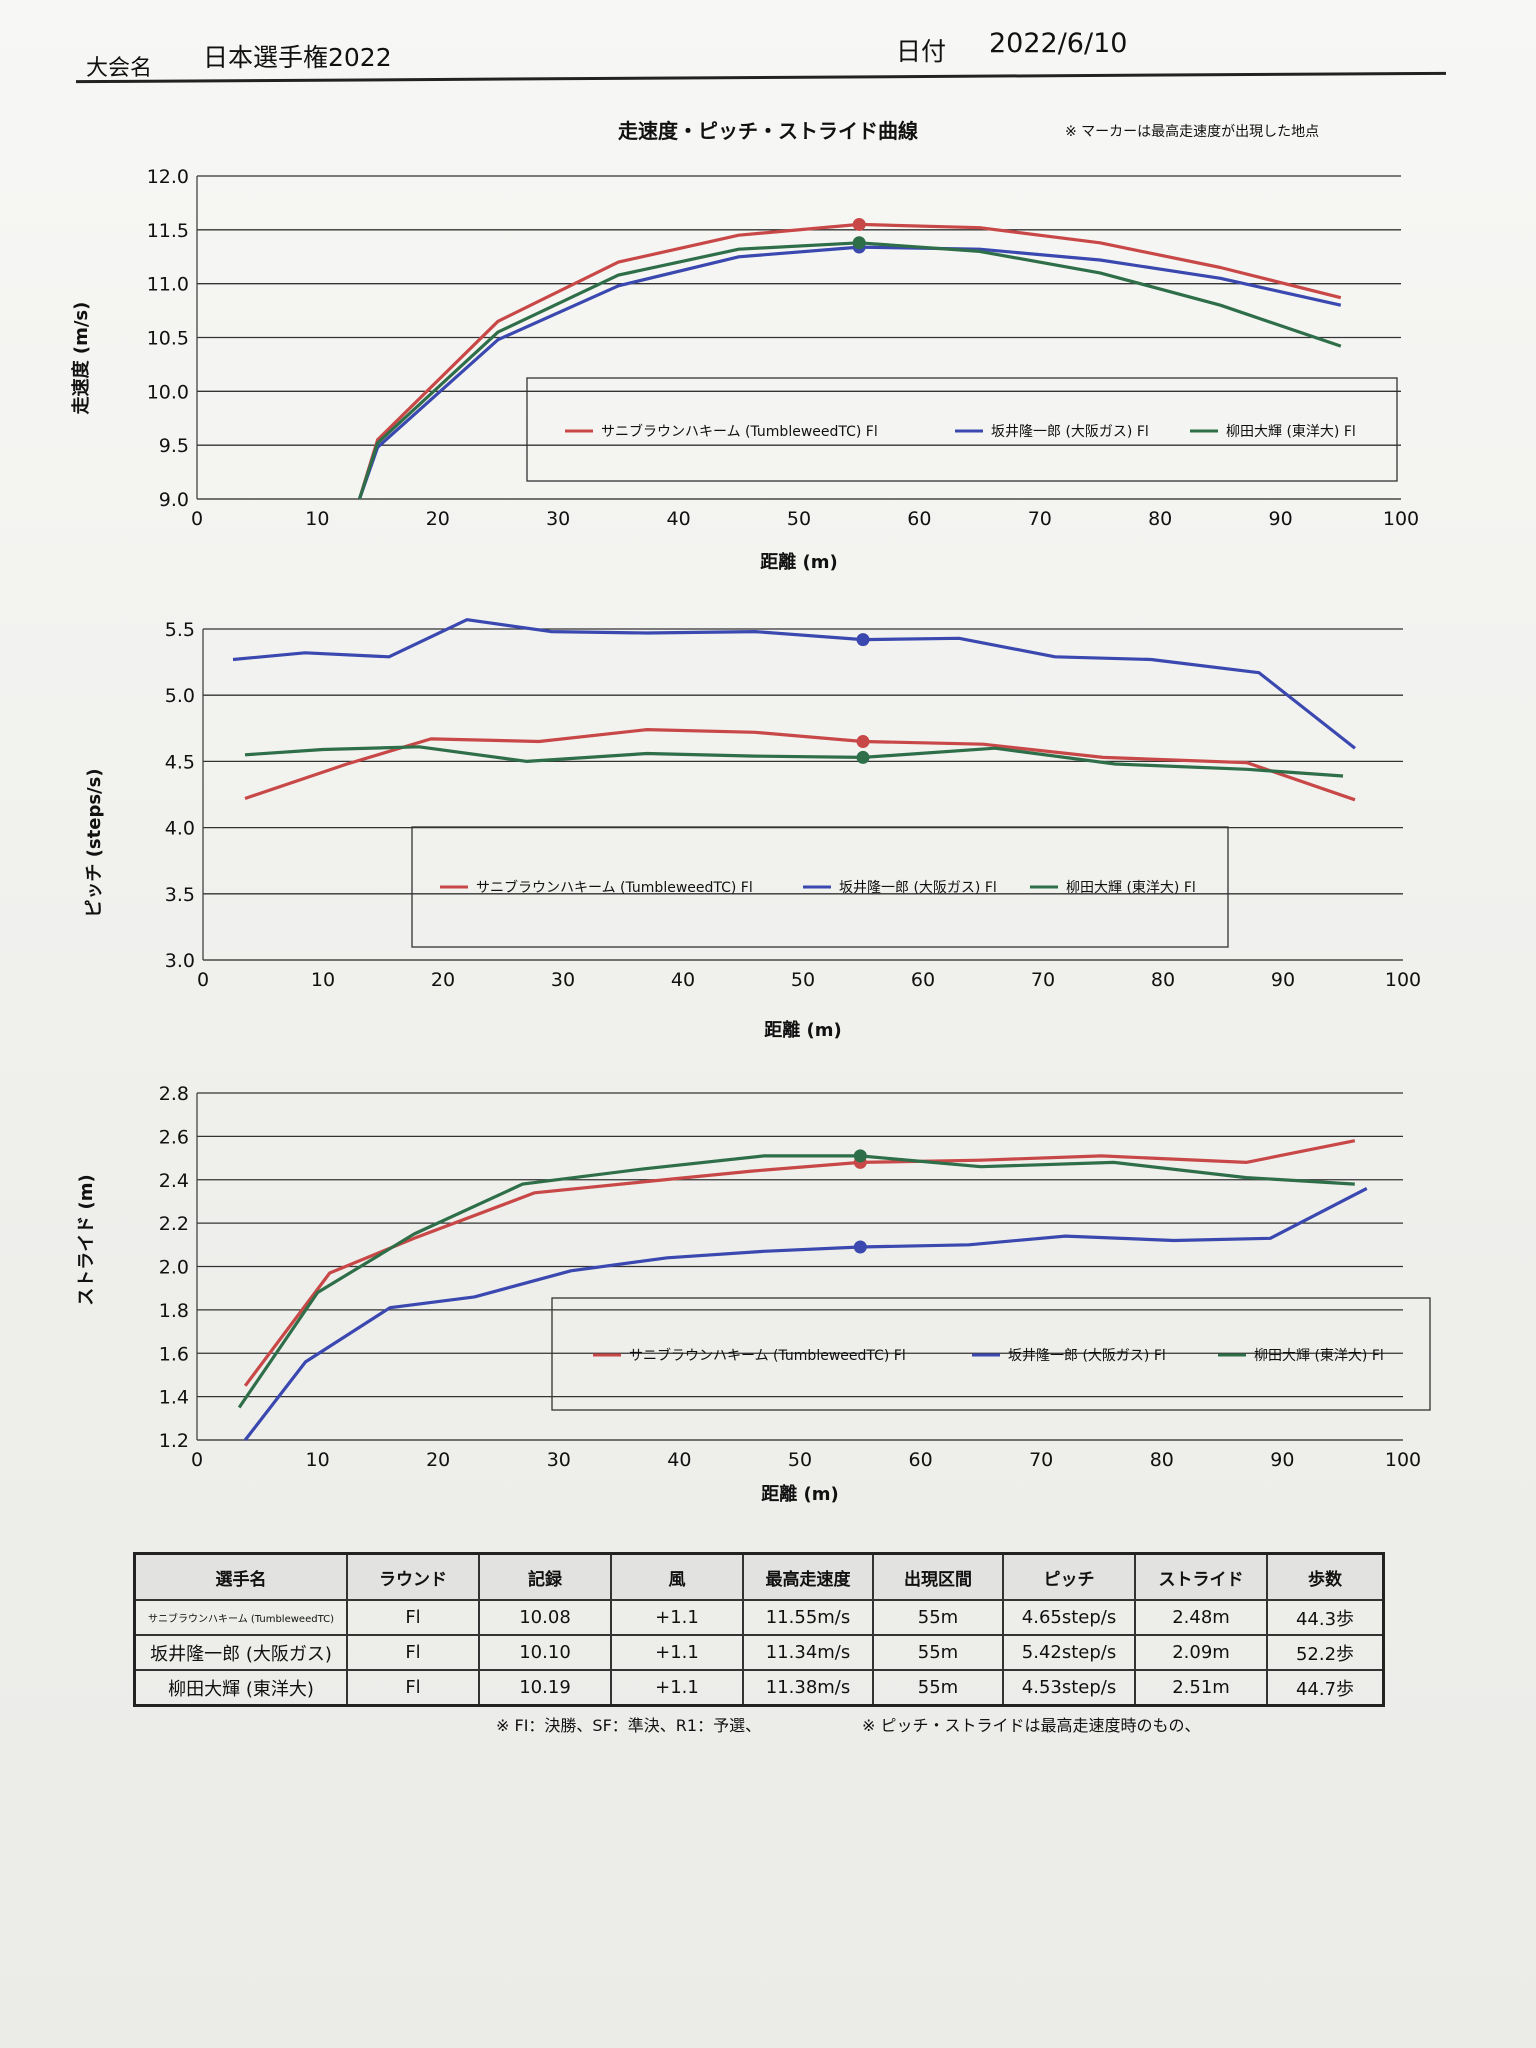 The image size is (1536, 2048). Describe the element at coordinates (174, 1354) in the screenshot. I see `y-tick-label: 1.6` at that location.